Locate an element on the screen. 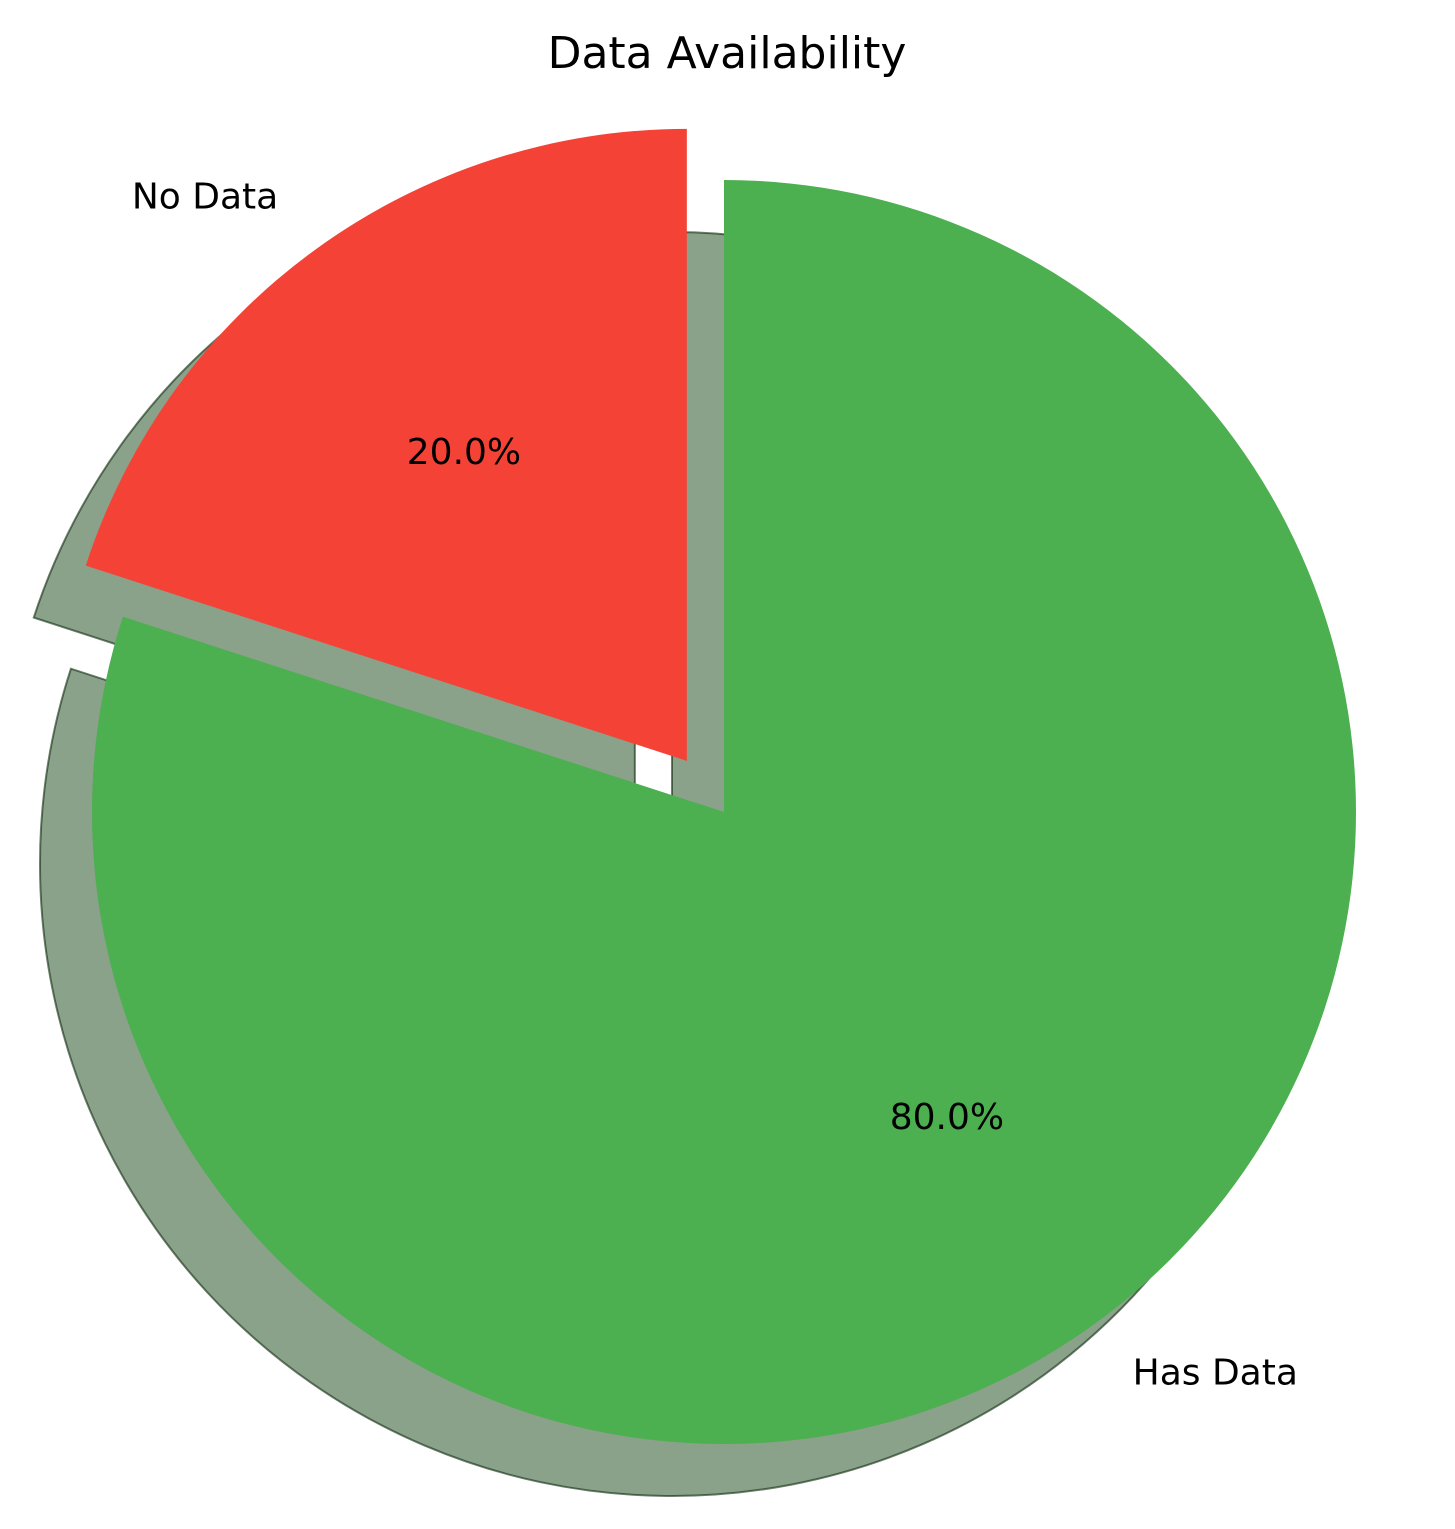 The height and width of the screenshot is (1529, 1455). chart-title: Data Availability is located at coordinates (727, 53).